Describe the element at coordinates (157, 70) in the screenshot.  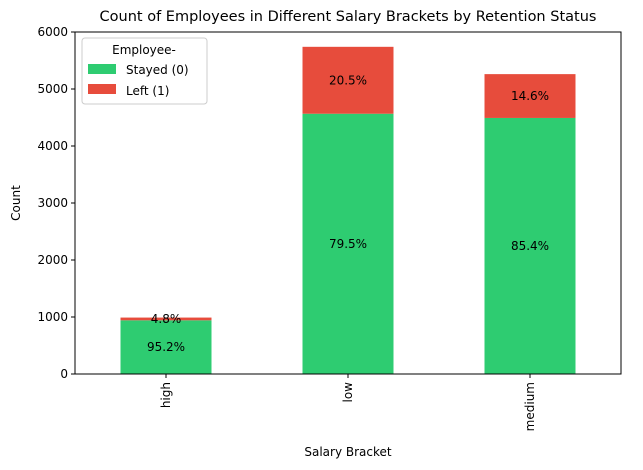
I see `legend-label-stayed: Stayed (0)` at that location.